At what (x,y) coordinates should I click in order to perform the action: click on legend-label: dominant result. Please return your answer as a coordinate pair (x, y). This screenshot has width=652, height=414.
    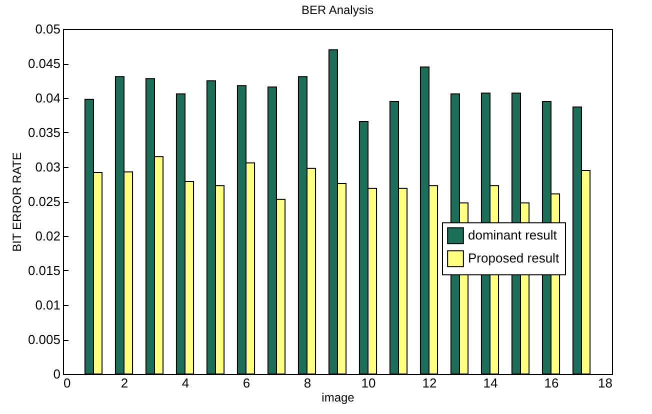
    Looking at the image, I should click on (513, 235).